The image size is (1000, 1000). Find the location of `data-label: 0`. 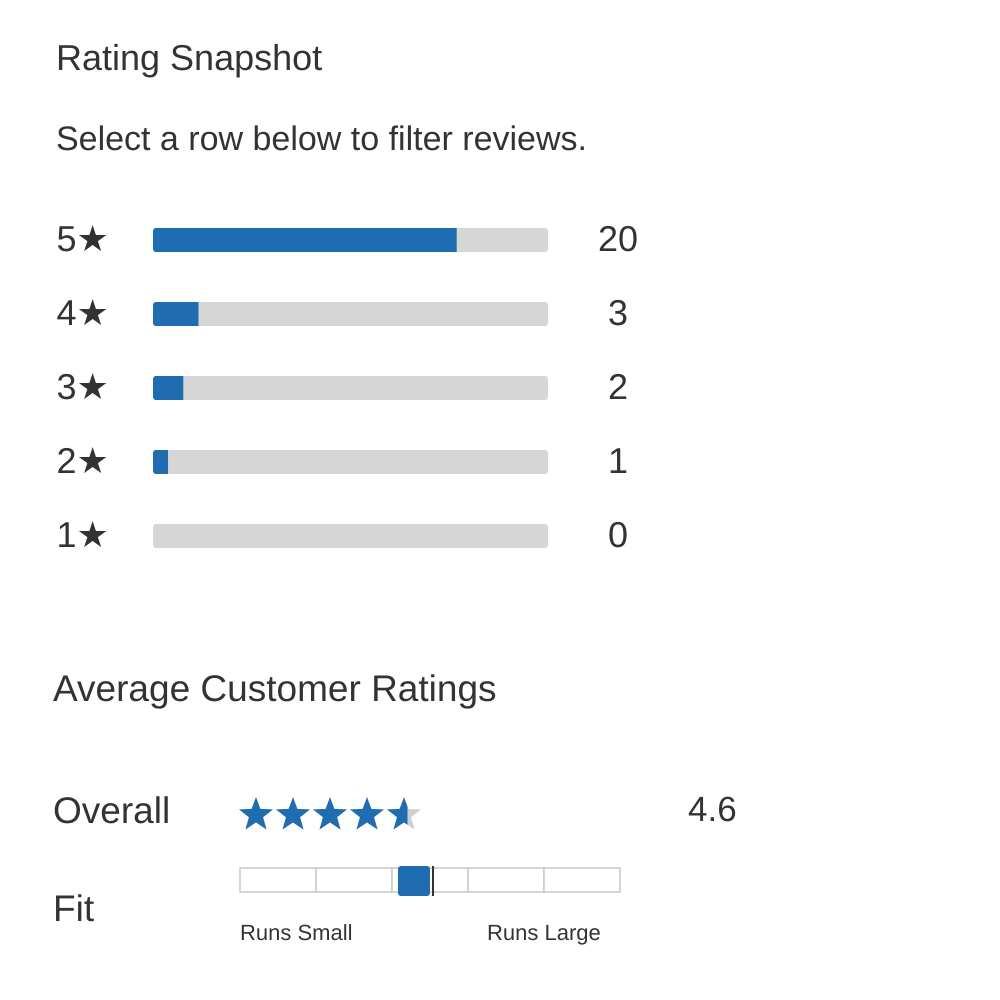

data-label: 0 is located at coordinates (618, 534).